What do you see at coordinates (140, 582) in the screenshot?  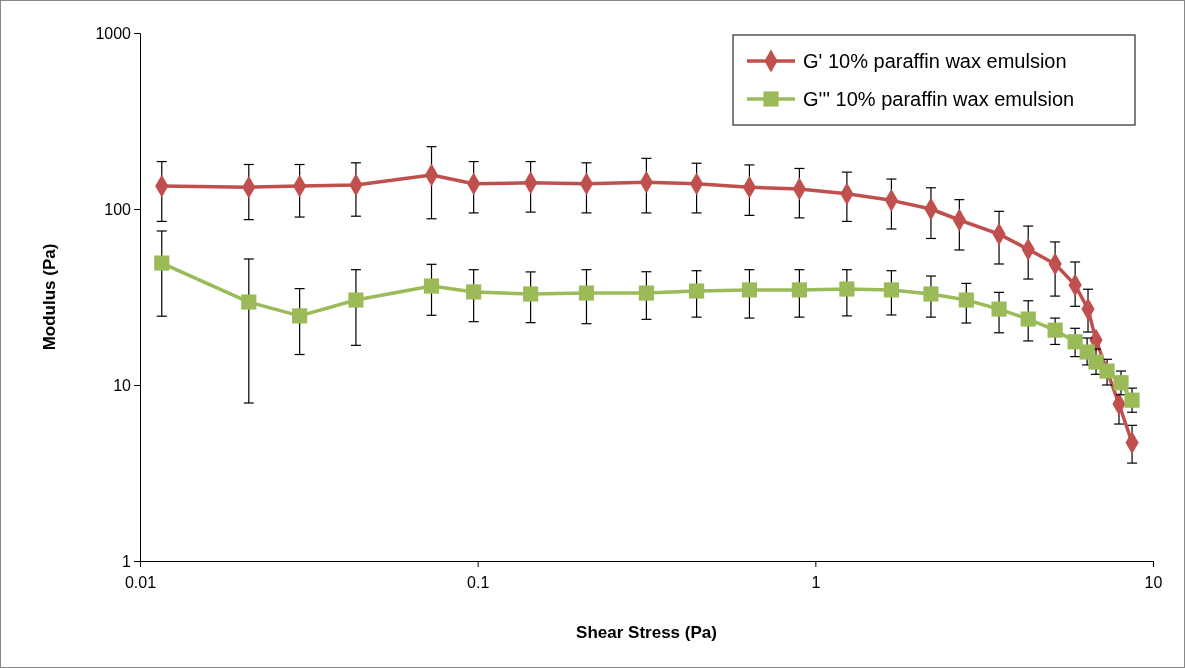 I see `x-tick-label: 0.01` at bounding box center [140, 582].